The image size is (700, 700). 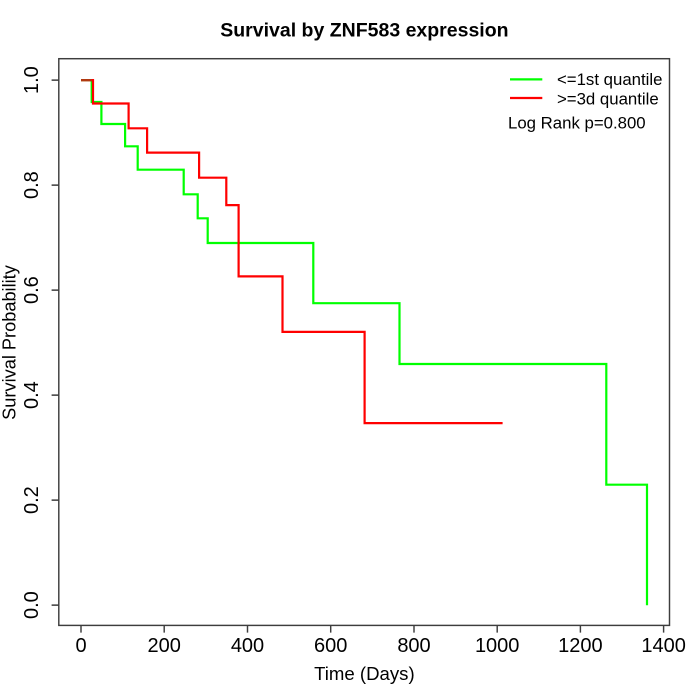 What do you see at coordinates (32, 395) in the screenshot?
I see `svg-text: 0.4` at bounding box center [32, 395].